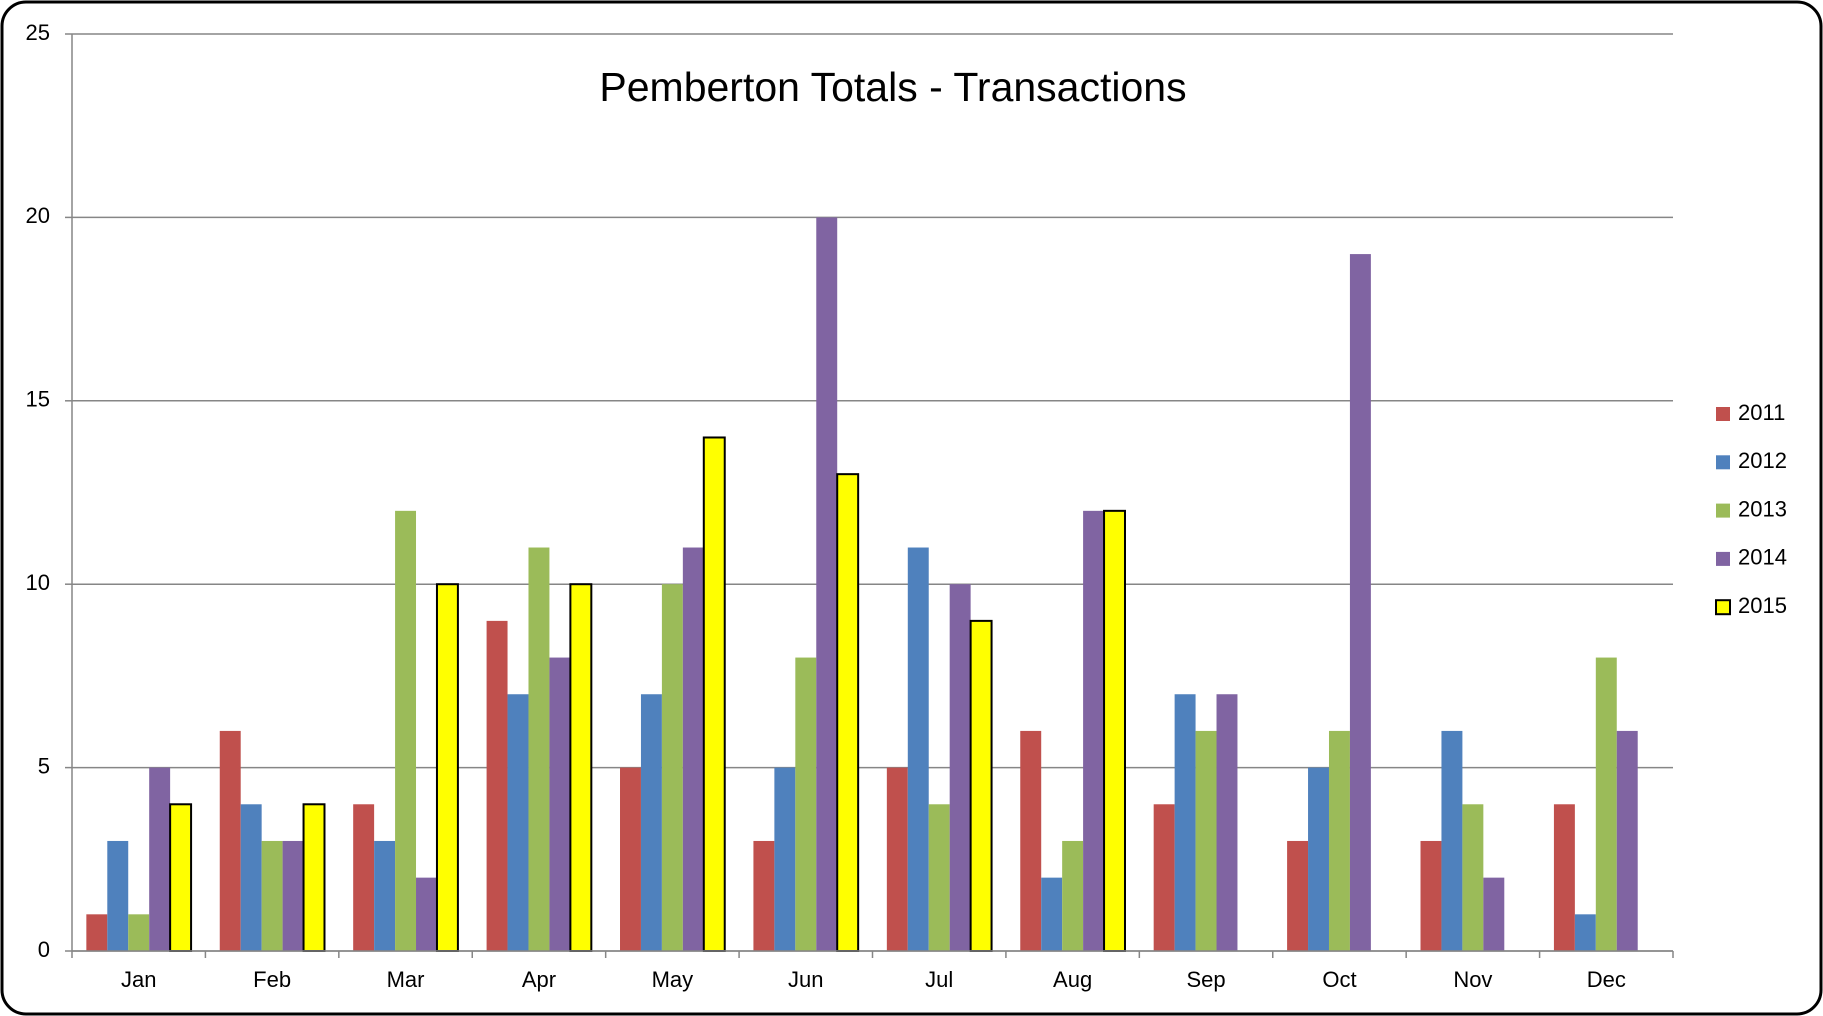 This screenshot has width=1823, height=1016. Describe the element at coordinates (1472, 979) in the screenshot. I see `x-tick-label: Nov` at that location.